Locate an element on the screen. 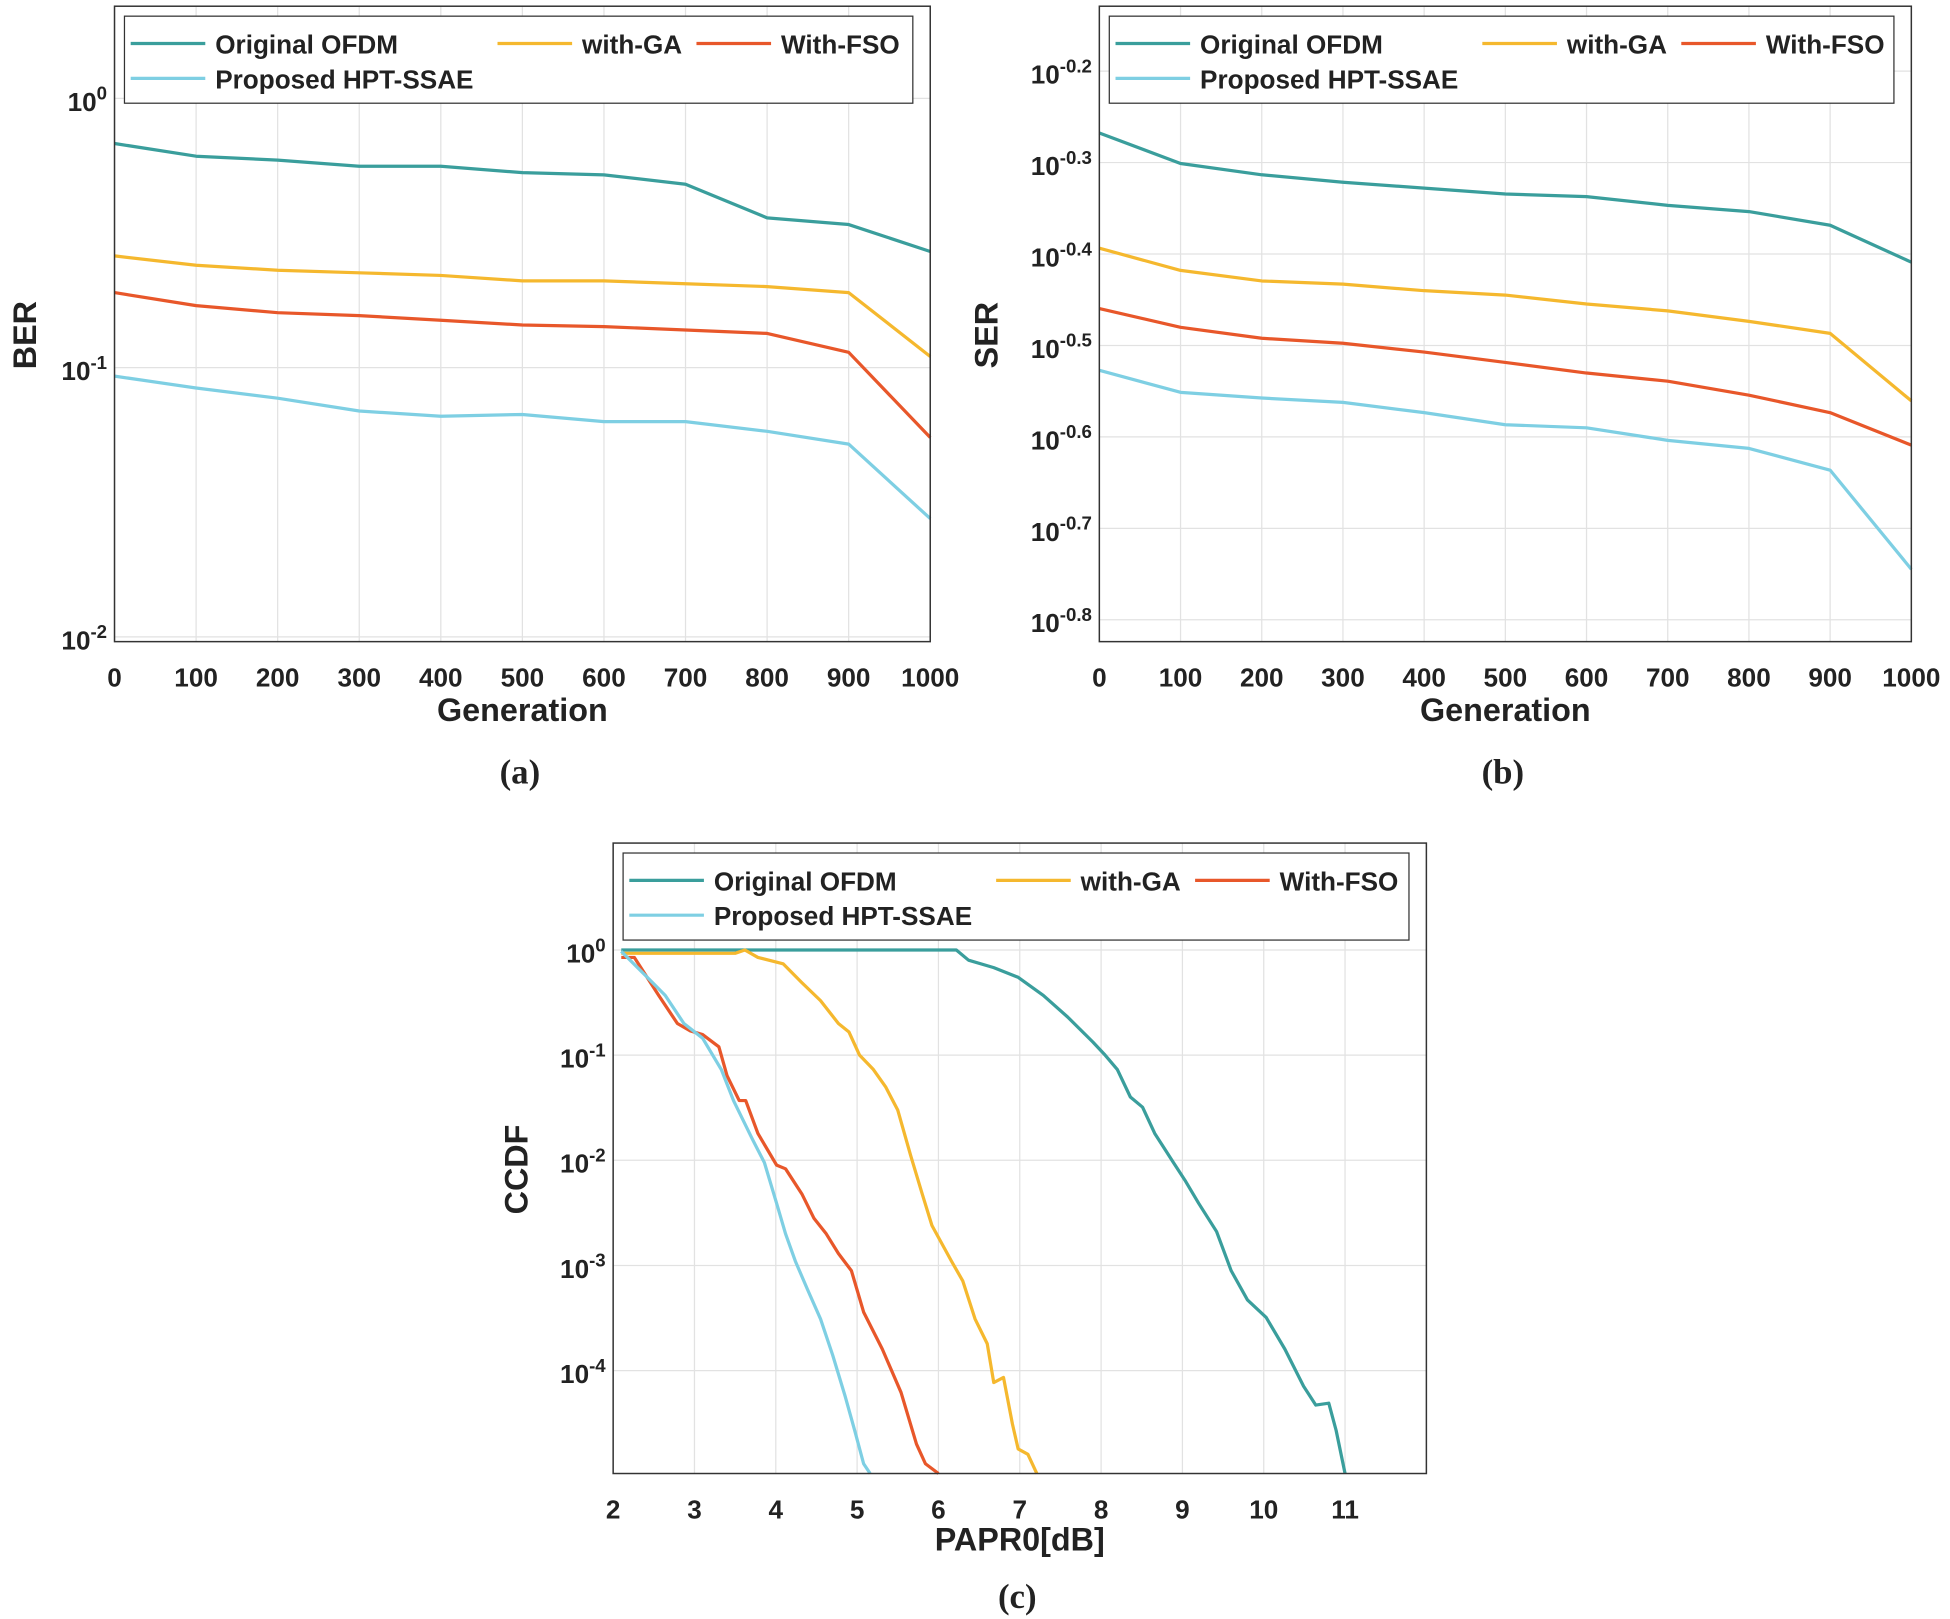  x-tick-label: 7 is located at coordinates (1019, 1509).